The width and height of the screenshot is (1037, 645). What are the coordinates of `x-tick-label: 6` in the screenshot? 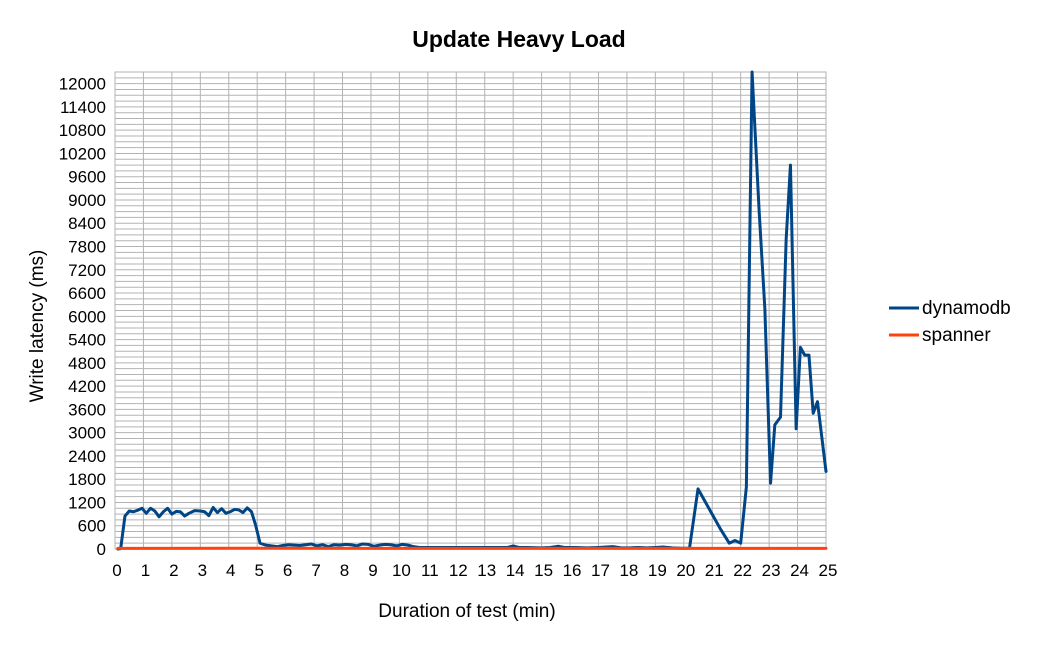 It's located at (287, 570).